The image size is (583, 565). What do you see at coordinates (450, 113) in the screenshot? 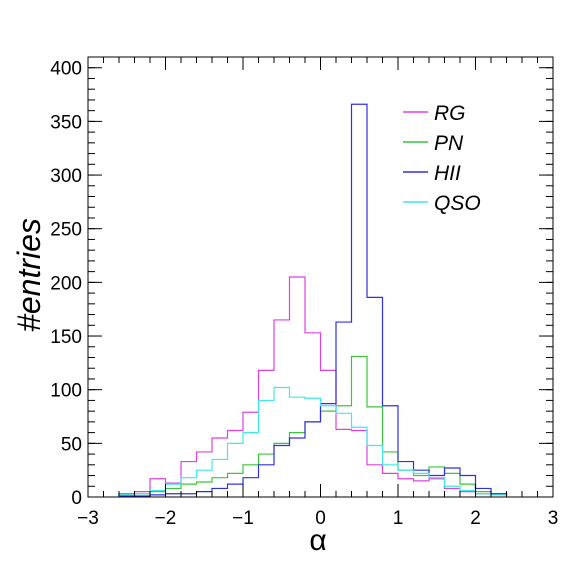
I see `legend-label-rg: RG` at bounding box center [450, 113].